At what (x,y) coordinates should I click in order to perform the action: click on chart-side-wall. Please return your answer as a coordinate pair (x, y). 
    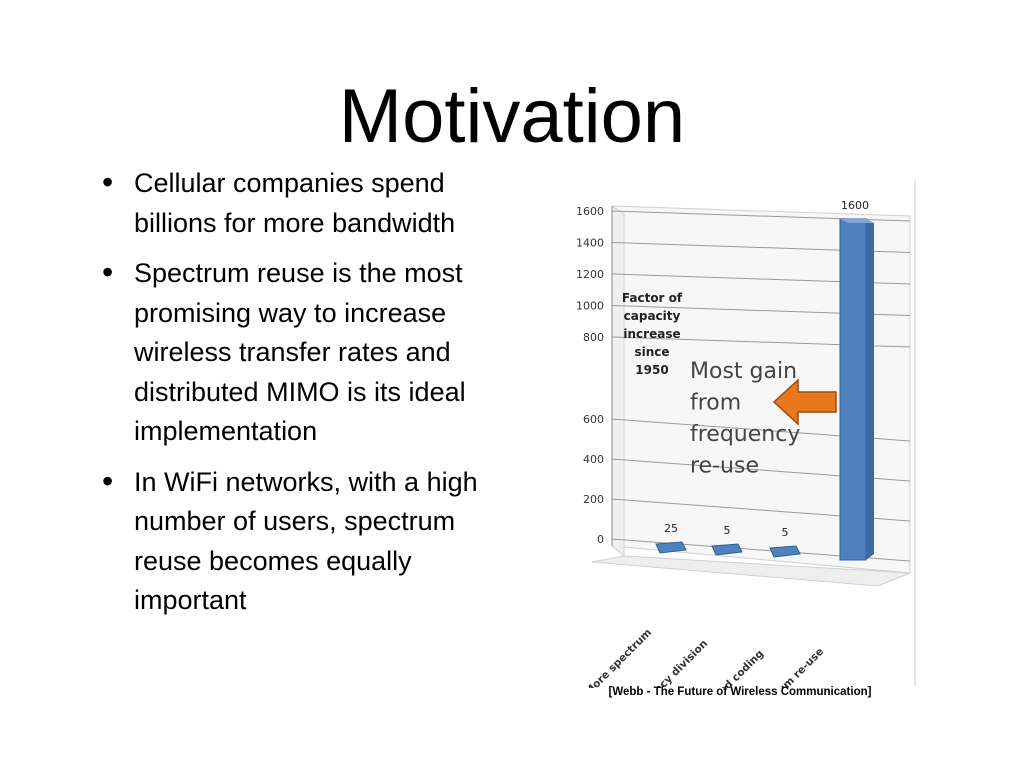
    Looking at the image, I should click on (618, 381).